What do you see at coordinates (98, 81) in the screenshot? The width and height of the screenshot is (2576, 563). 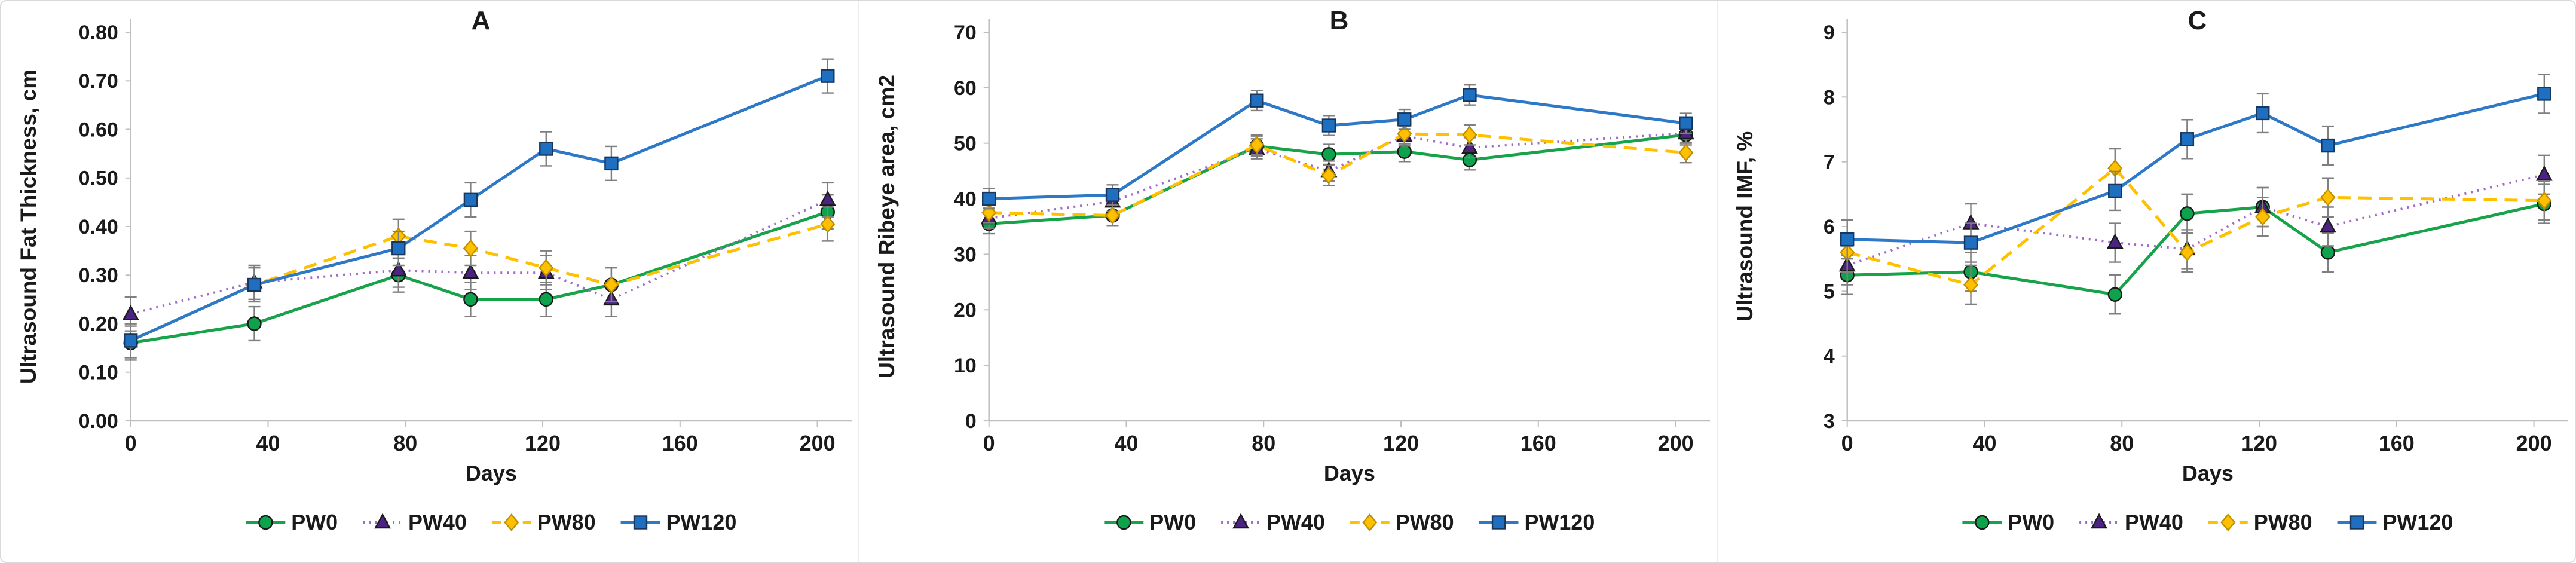 I see `y-tick-label: 0.70` at bounding box center [98, 81].